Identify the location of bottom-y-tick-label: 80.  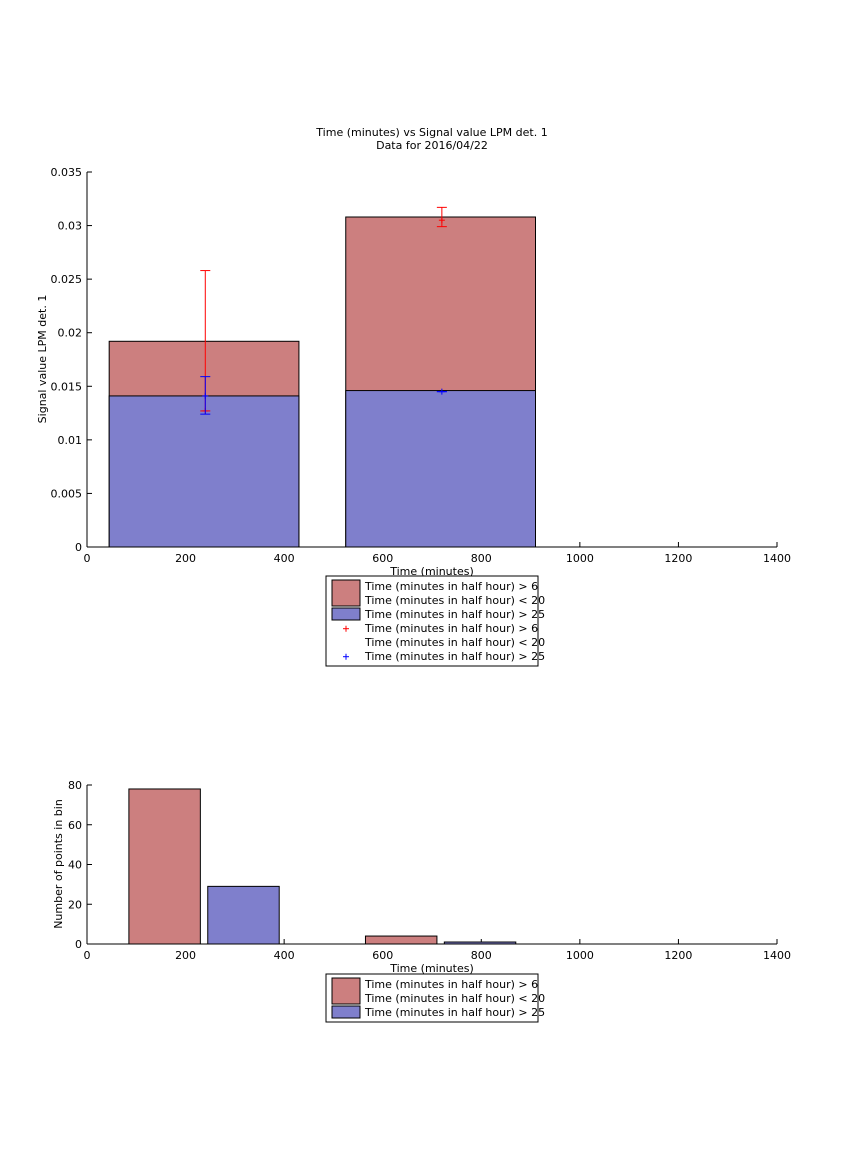
(75, 785).